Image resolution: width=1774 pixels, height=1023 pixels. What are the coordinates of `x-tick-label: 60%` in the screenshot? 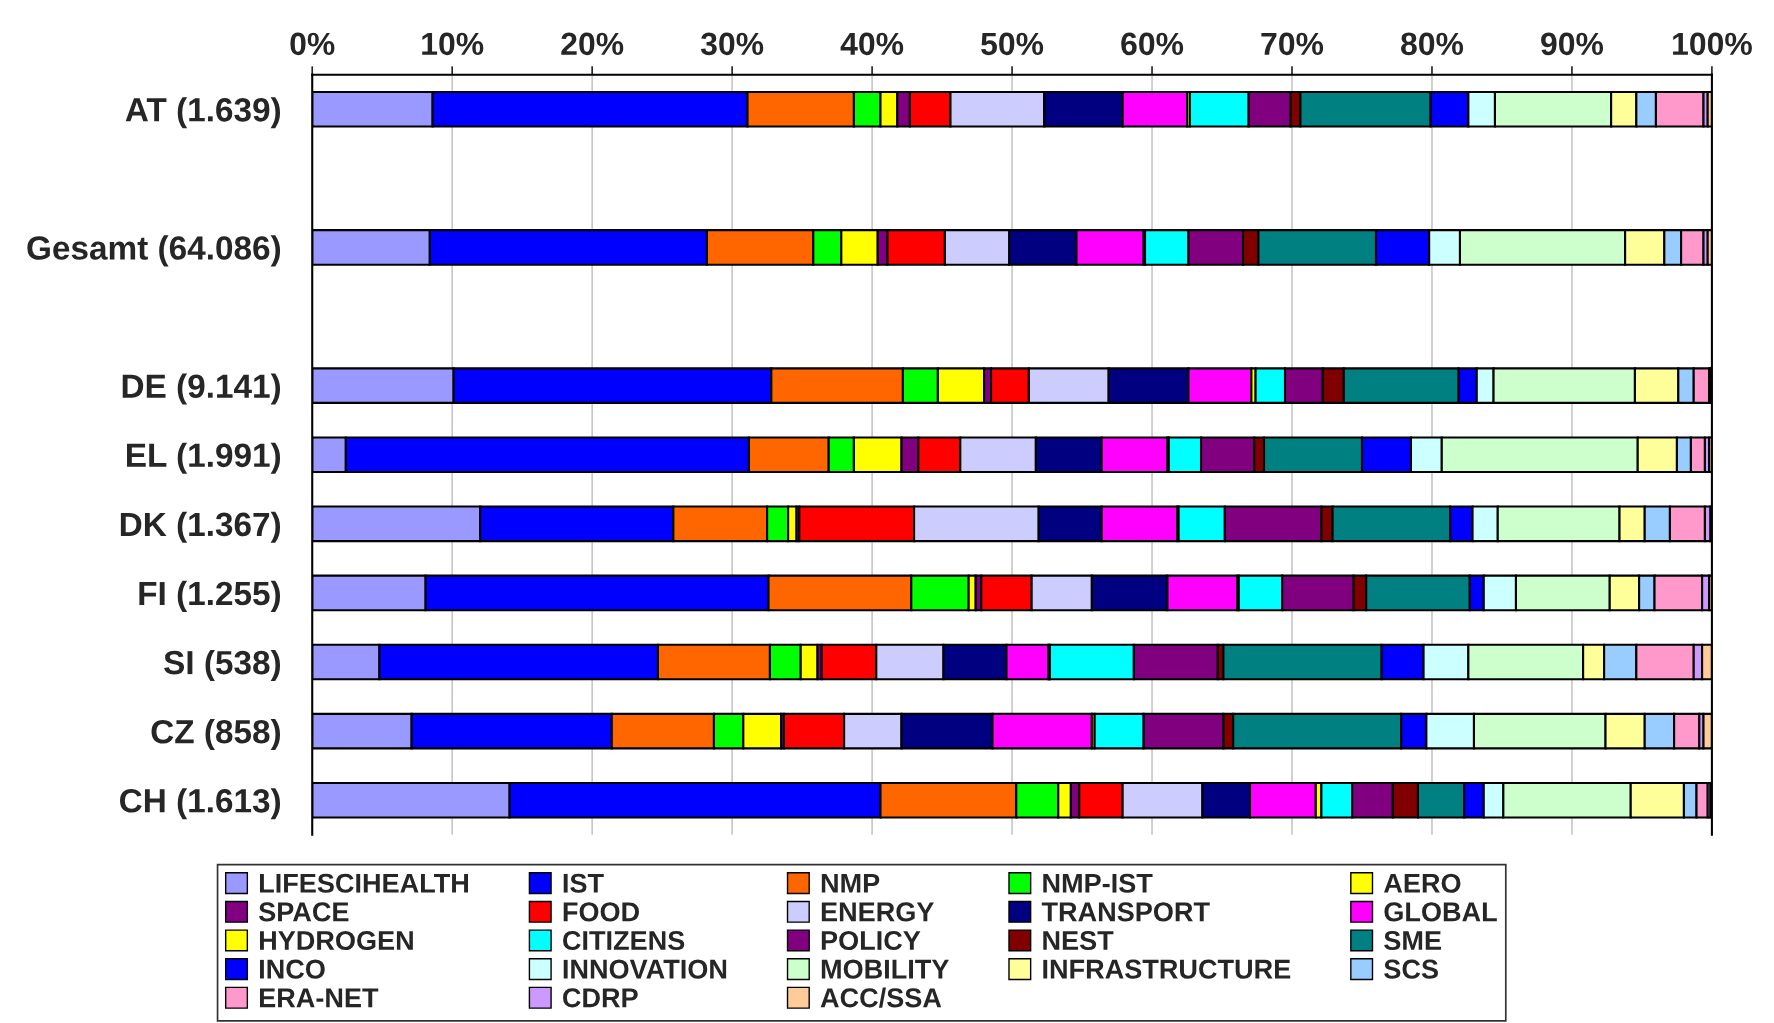 It's located at (1152, 44).